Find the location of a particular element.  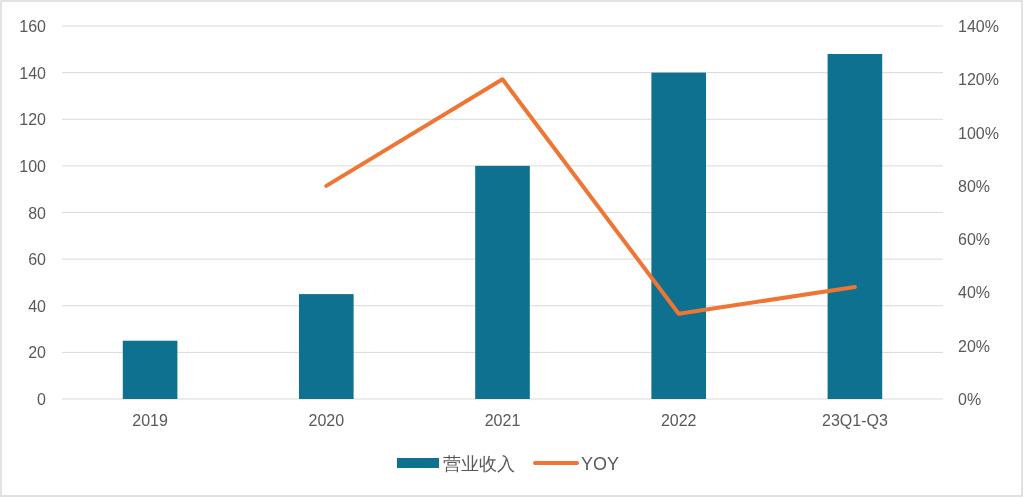

y-tick-label: 100 is located at coordinates (33, 166).